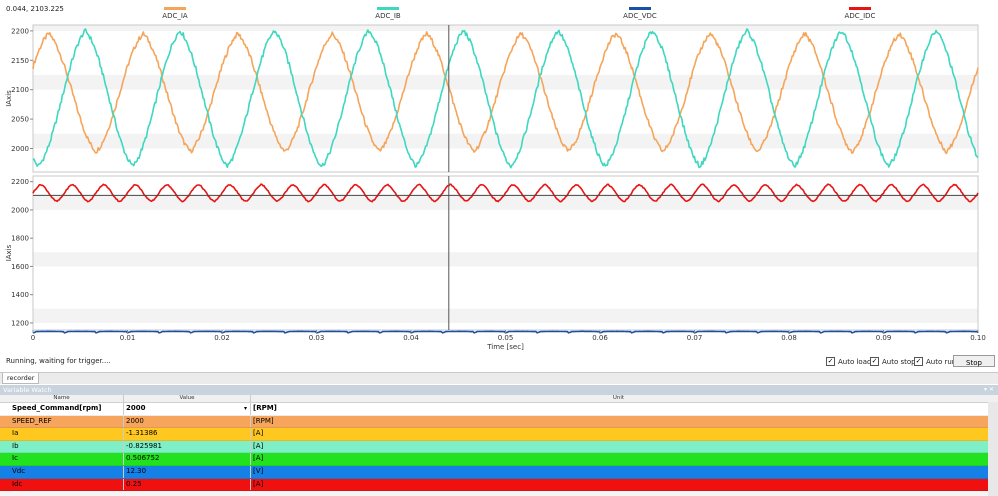  Describe the element at coordinates (245, 408) in the screenshot. I see `dropdown-arrow-icon: ▾` at that location.